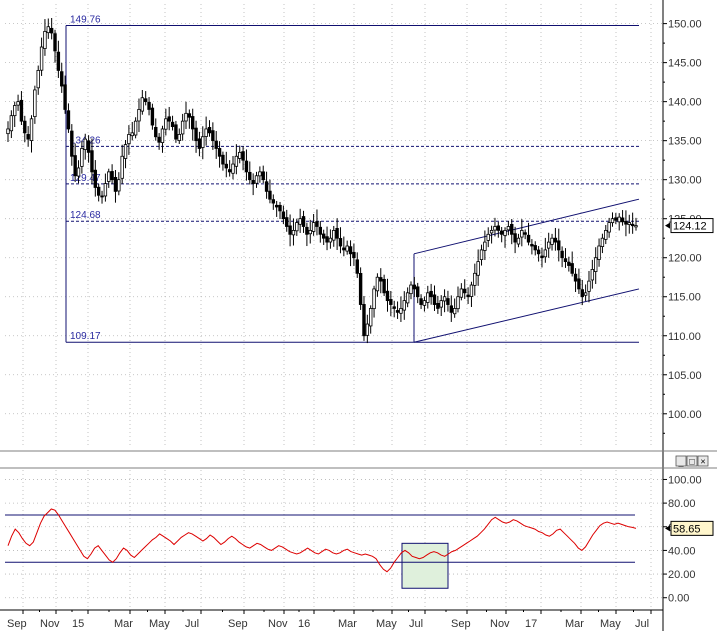 This screenshot has height=636, width=717. What do you see at coordinates (78, 624) in the screenshot?
I see `x-tick-label: 15` at bounding box center [78, 624].